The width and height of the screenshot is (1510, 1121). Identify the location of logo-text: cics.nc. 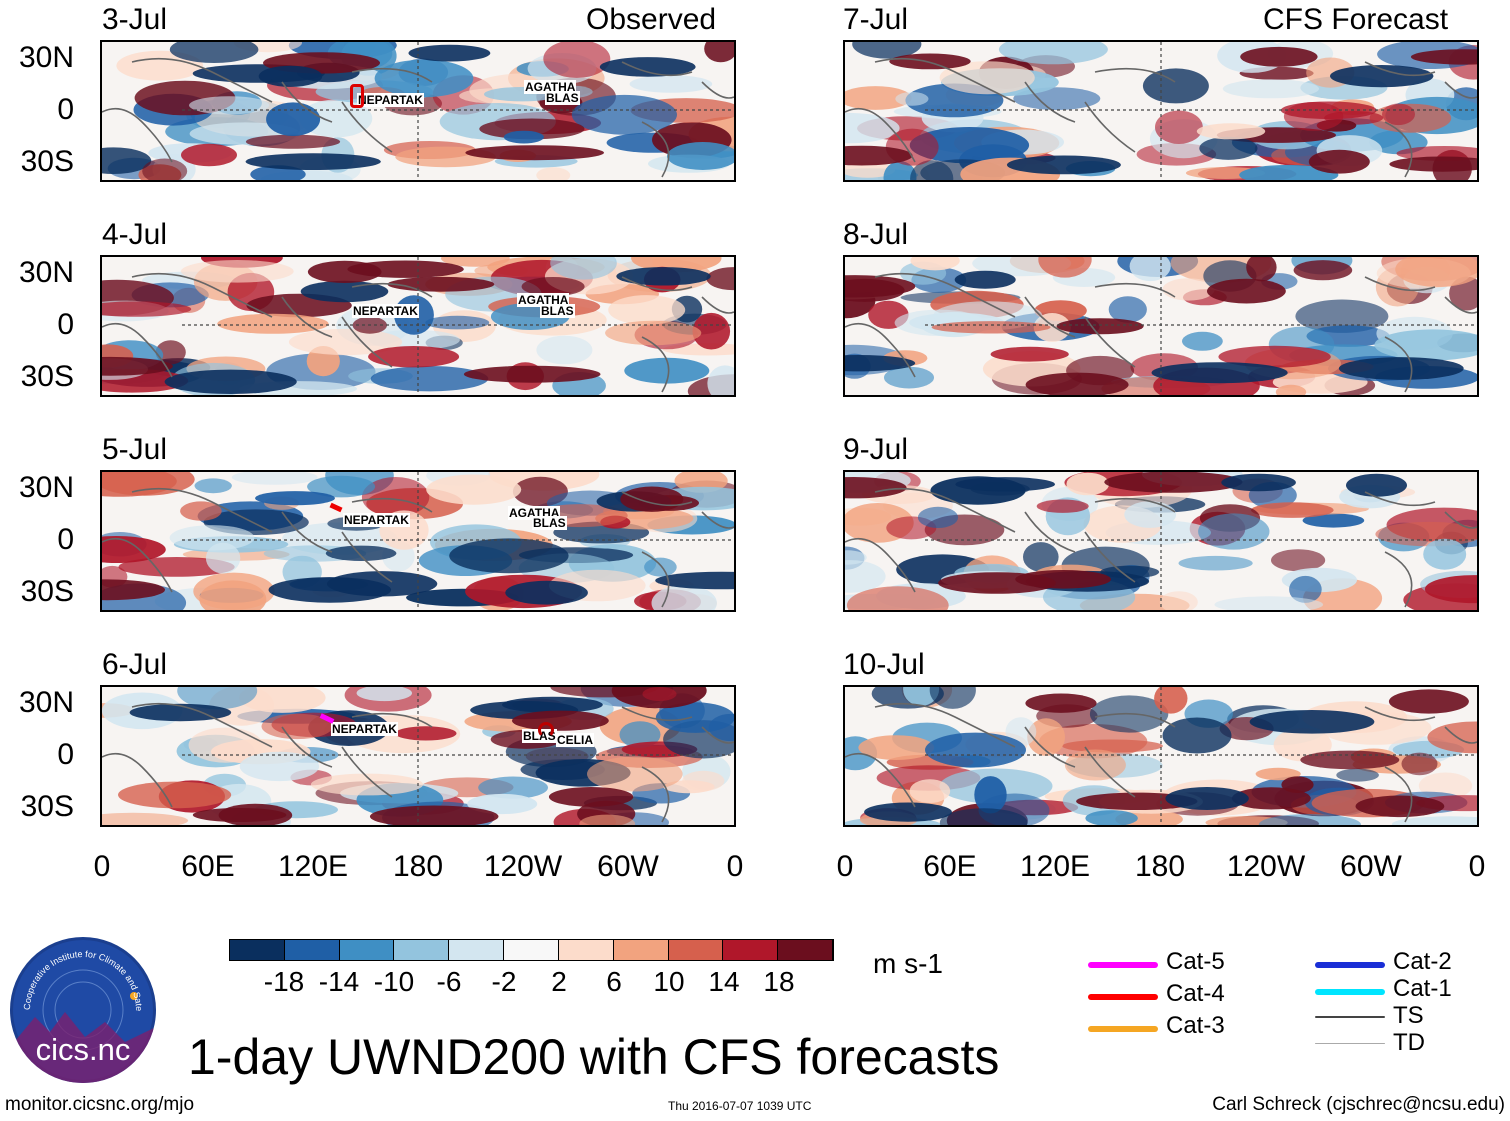
(83, 1049).